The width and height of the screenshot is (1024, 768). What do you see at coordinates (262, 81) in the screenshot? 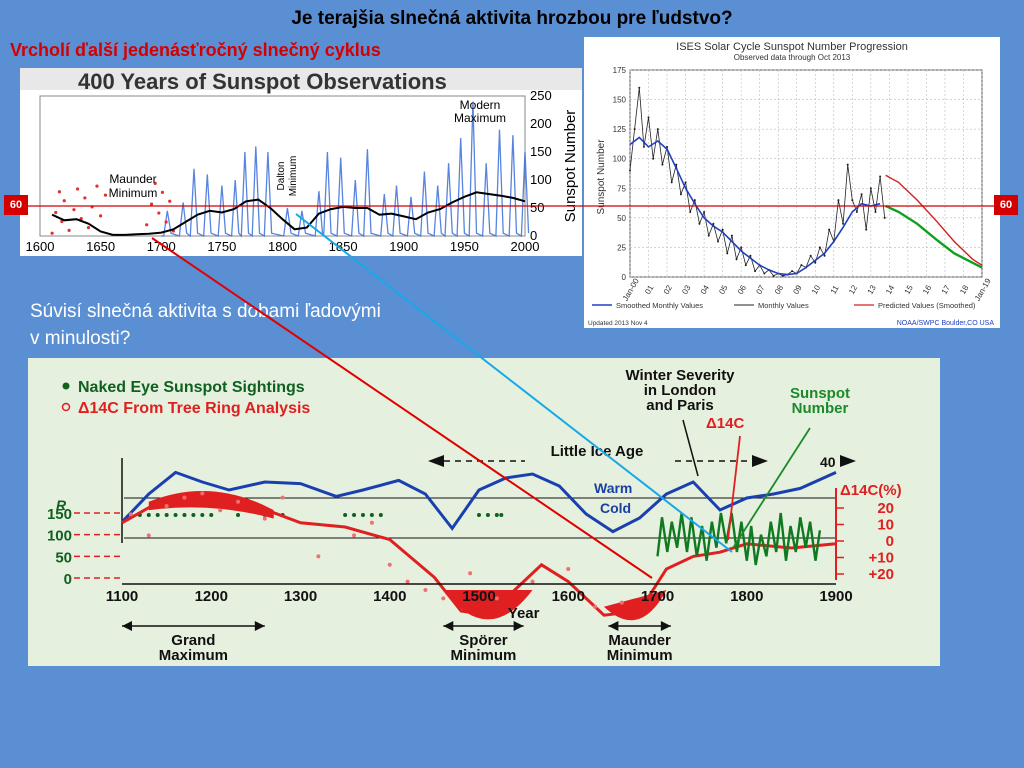
I see `chart1-title: 400 Years of Sunspot Observations` at bounding box center [262, 81].